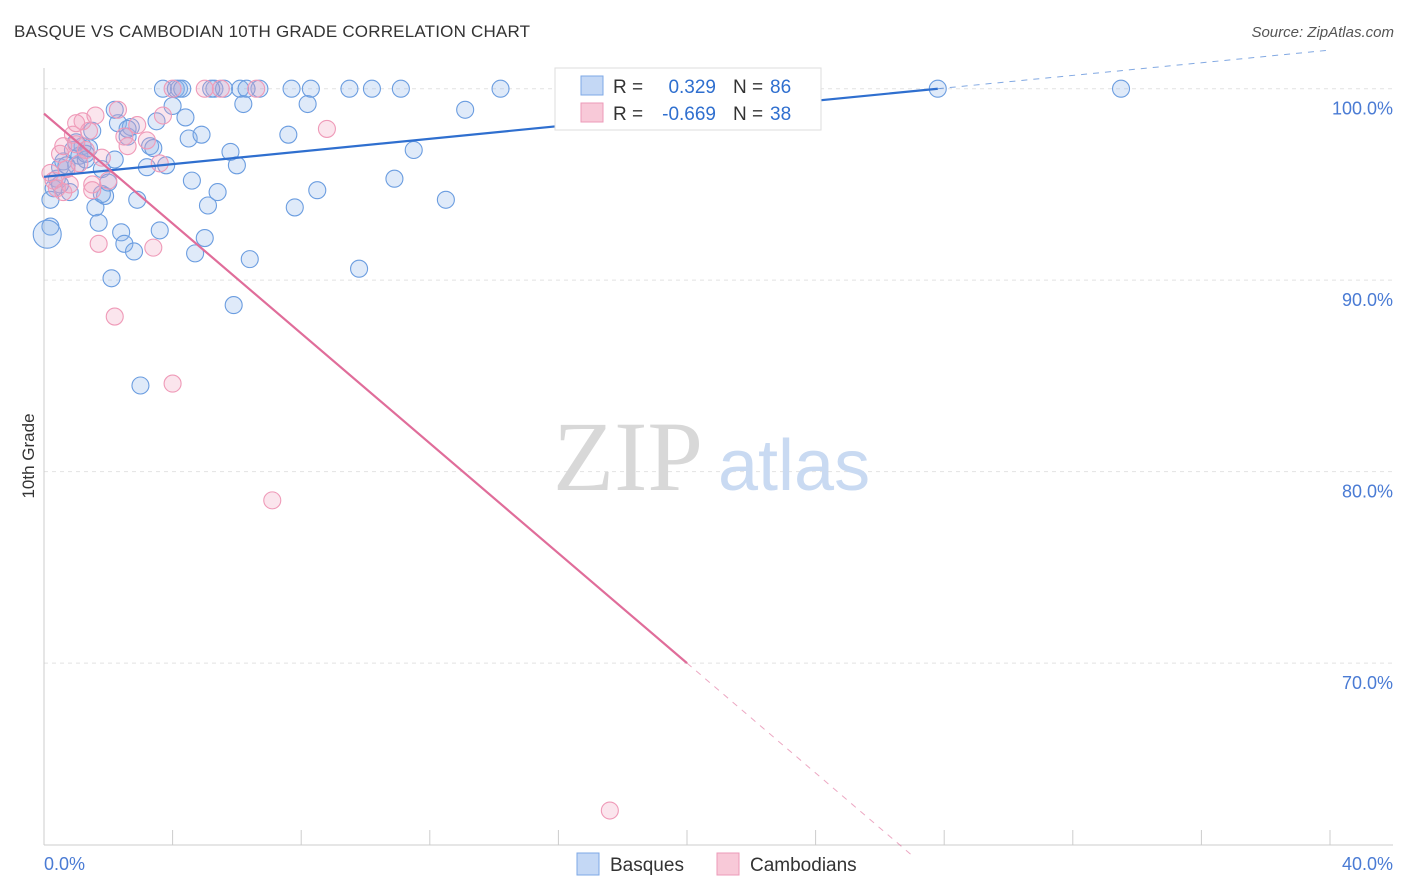 The height and width of the screenshot is (892, 1406). I want to click on legend-r-value-1: 0.329, so click(692, 87).